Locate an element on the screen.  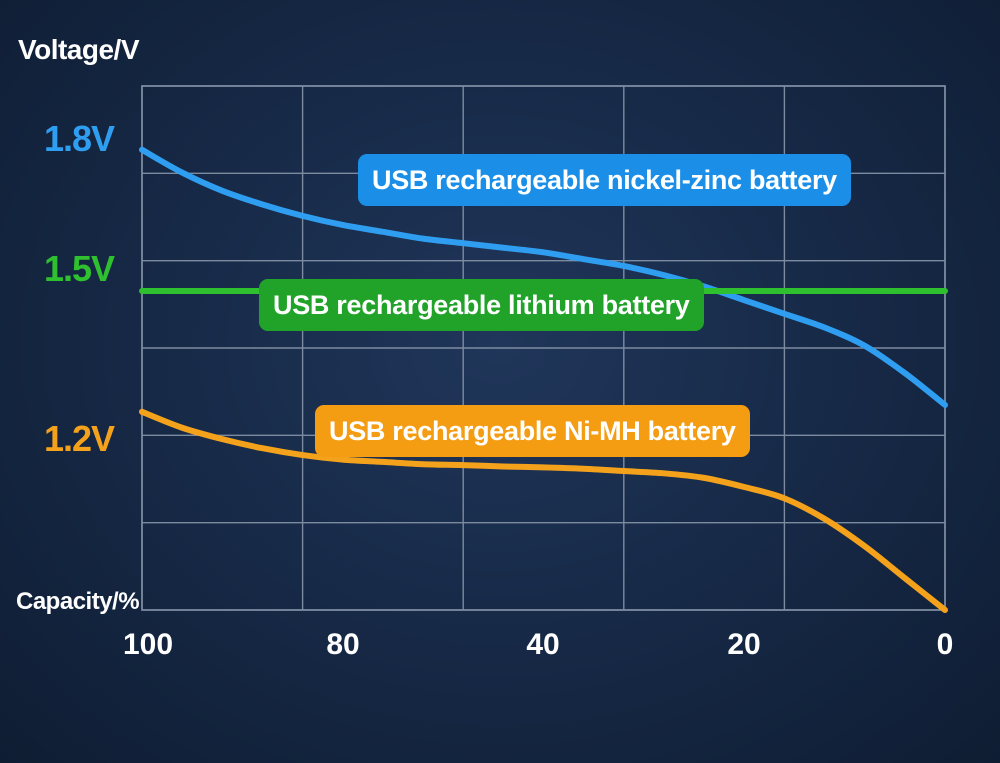
legend-nickel-zinc-badge: USB rechargeable nickel-zinc battery is located at coordinates (604, 180).